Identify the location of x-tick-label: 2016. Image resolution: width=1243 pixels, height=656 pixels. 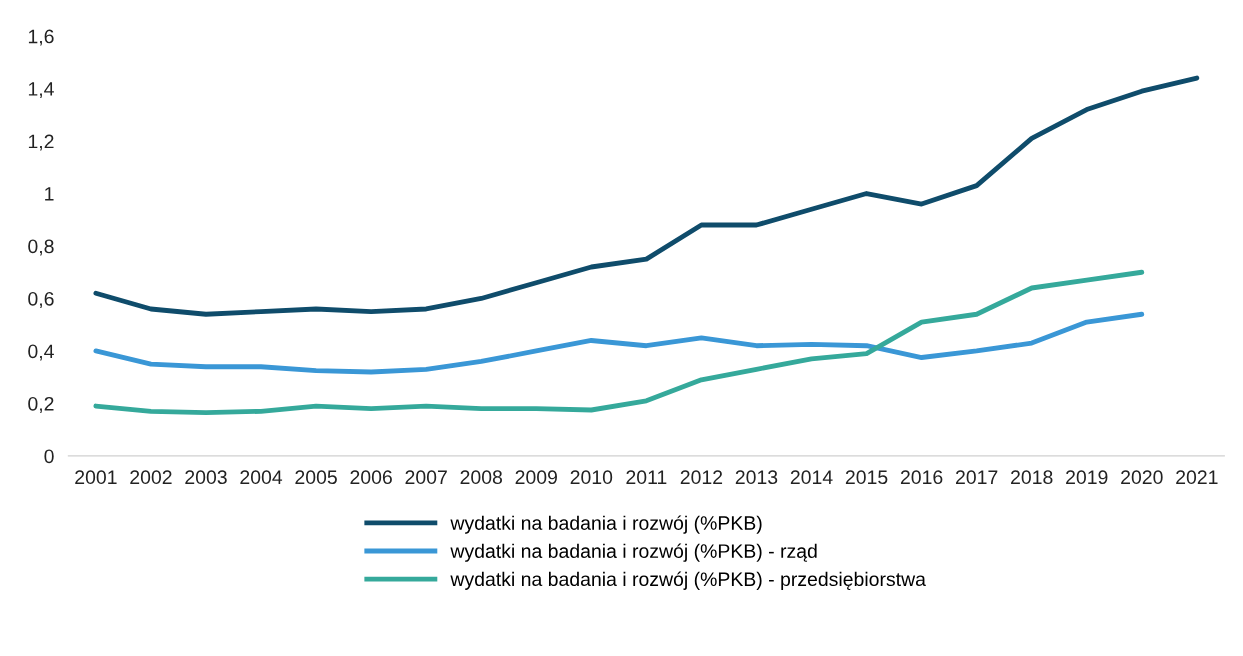
(921, 477).